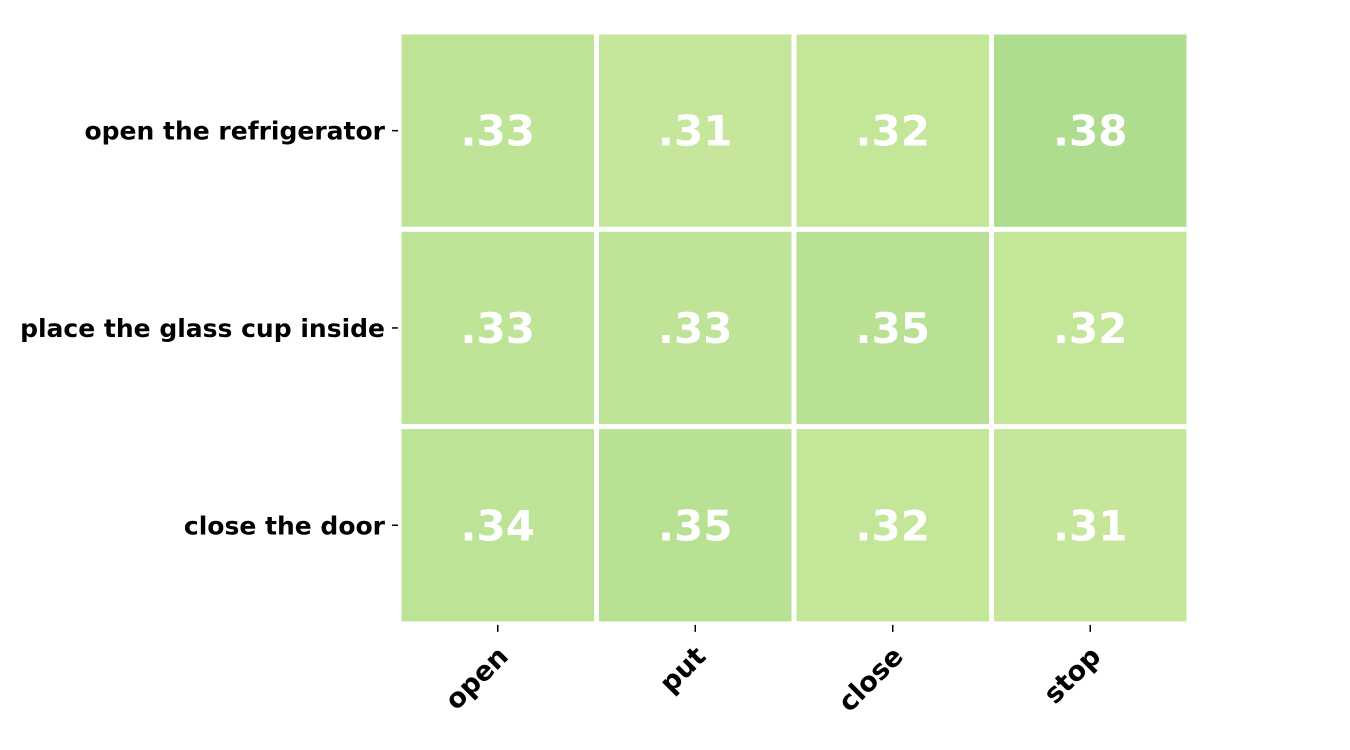 The width and height of the screenshot is (1350, 750). What do you see at coordinates (870, 679) in the screenshot?
I see `column-label-2: close` at bounding box center [870, 679].